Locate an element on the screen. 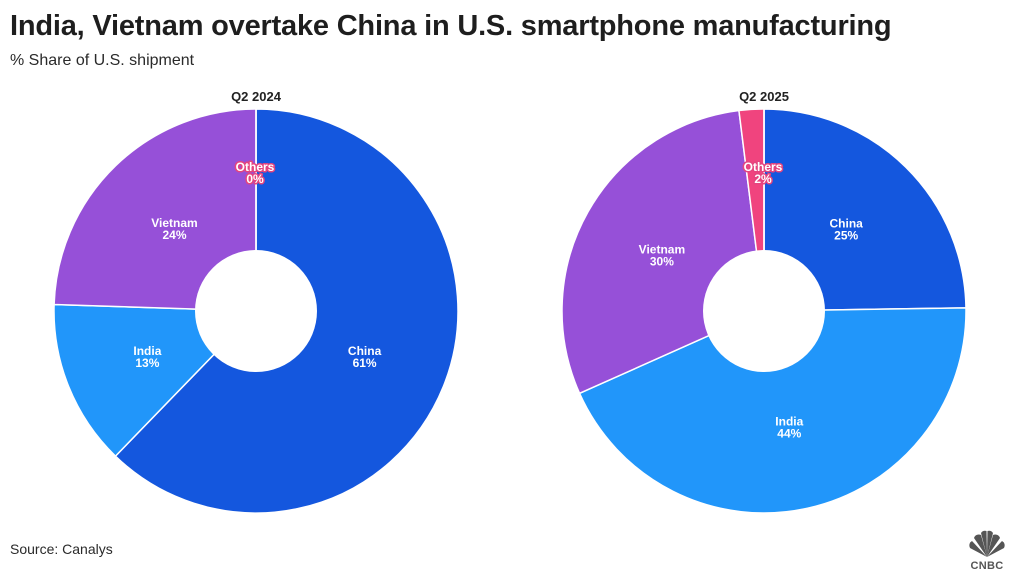 Image resolution: width=1020 pixels, height=580 pixels. slice-value-india: 13% is located at coordinates (147, 363).